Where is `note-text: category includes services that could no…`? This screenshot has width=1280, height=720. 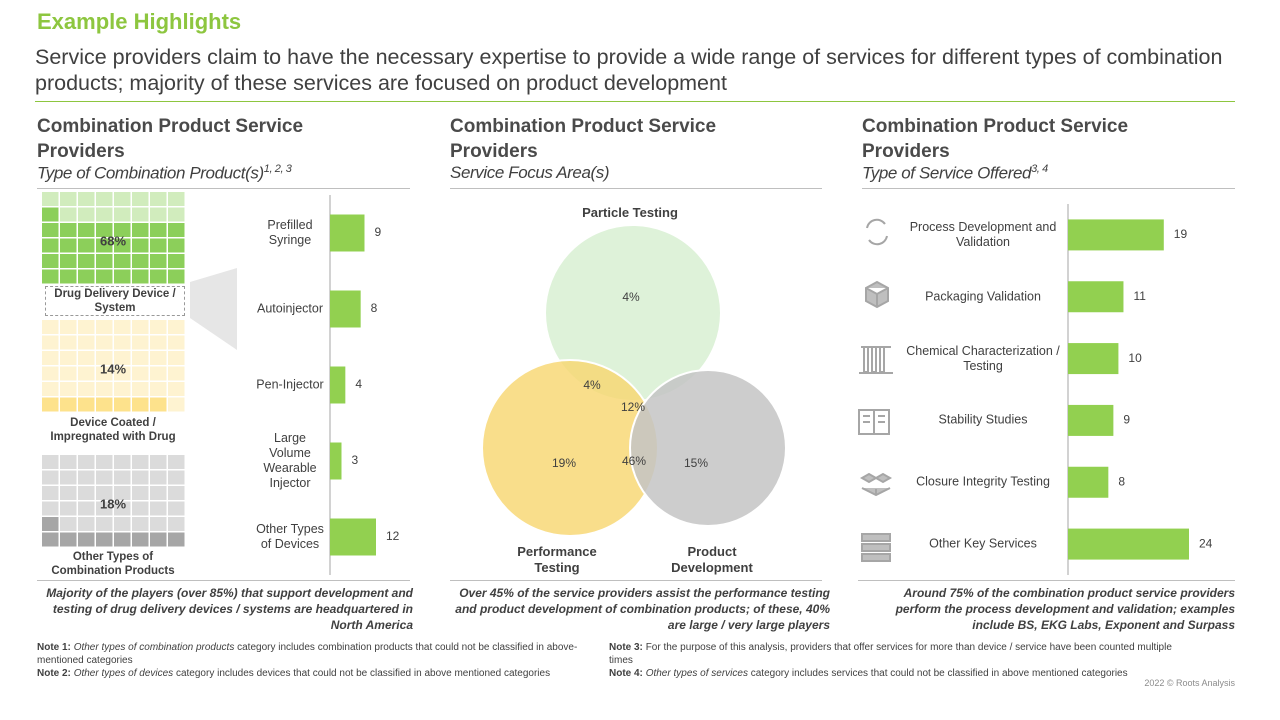 note-text: category includes services that could no… is located at coordinates (939, 673).